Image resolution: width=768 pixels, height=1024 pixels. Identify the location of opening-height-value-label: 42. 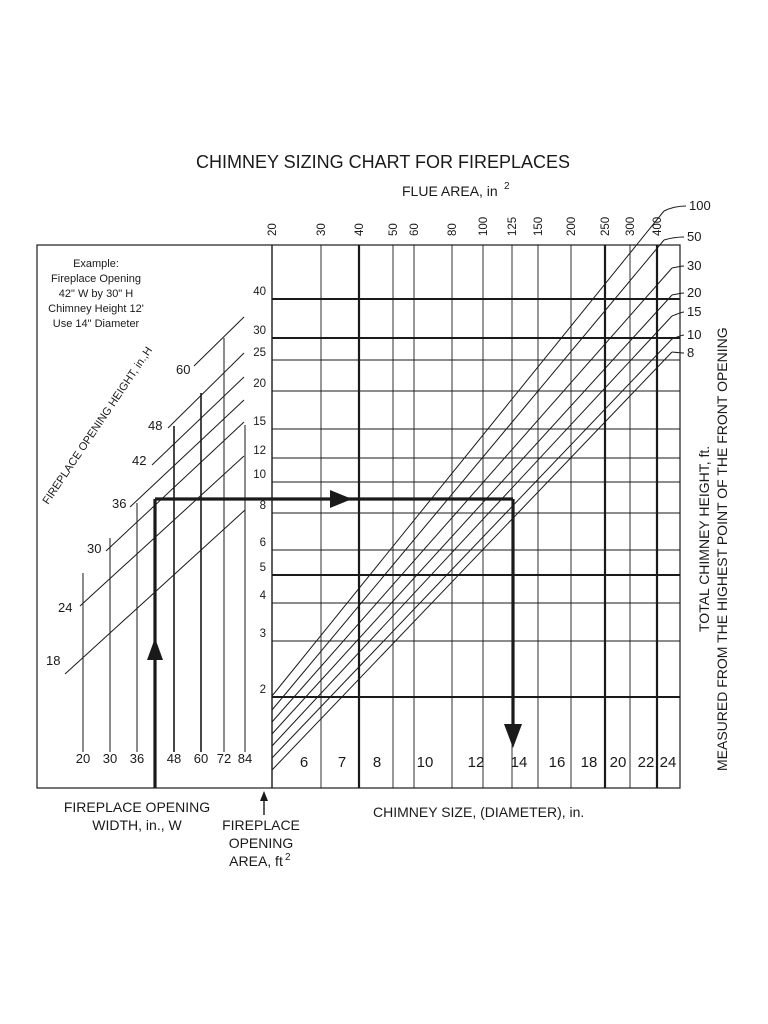
(139, 460).